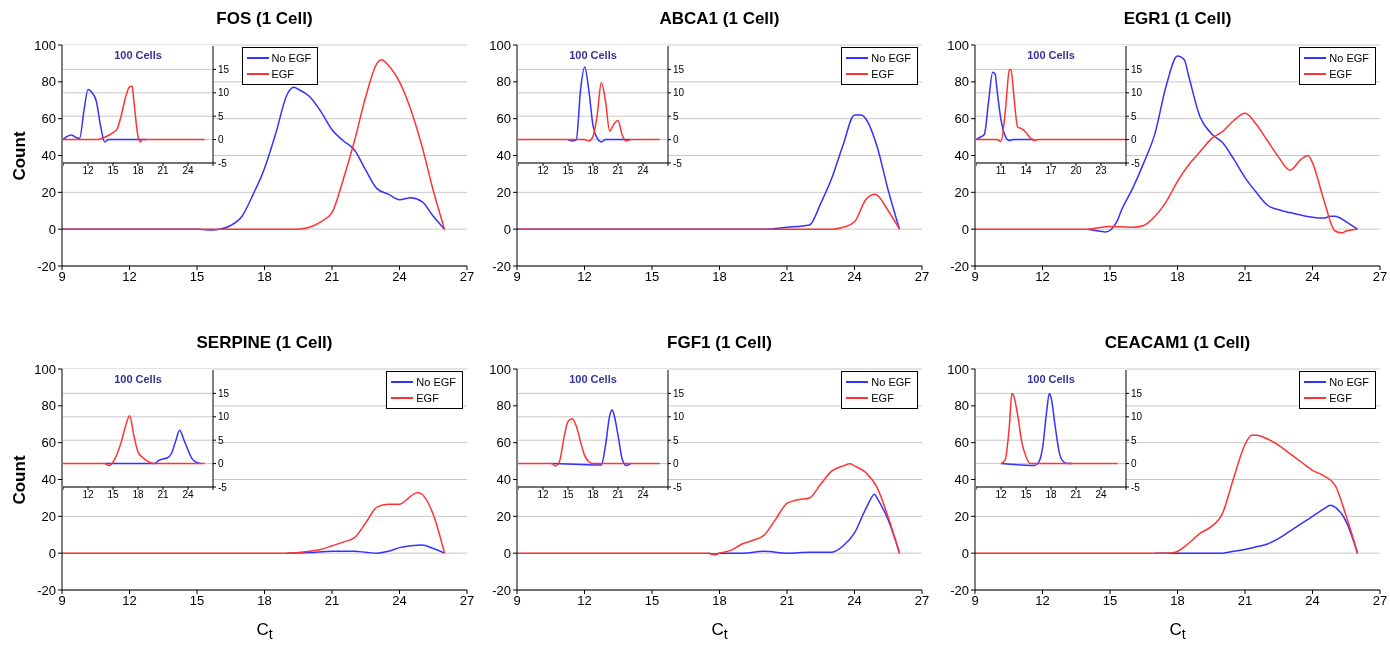 The width and height of the screenshot is (1390, 650). What do you see at coordinates (264, 631) in the screenshot?
I see `x-axis-title: C$_{t}$` at bounding box center [264, 631].